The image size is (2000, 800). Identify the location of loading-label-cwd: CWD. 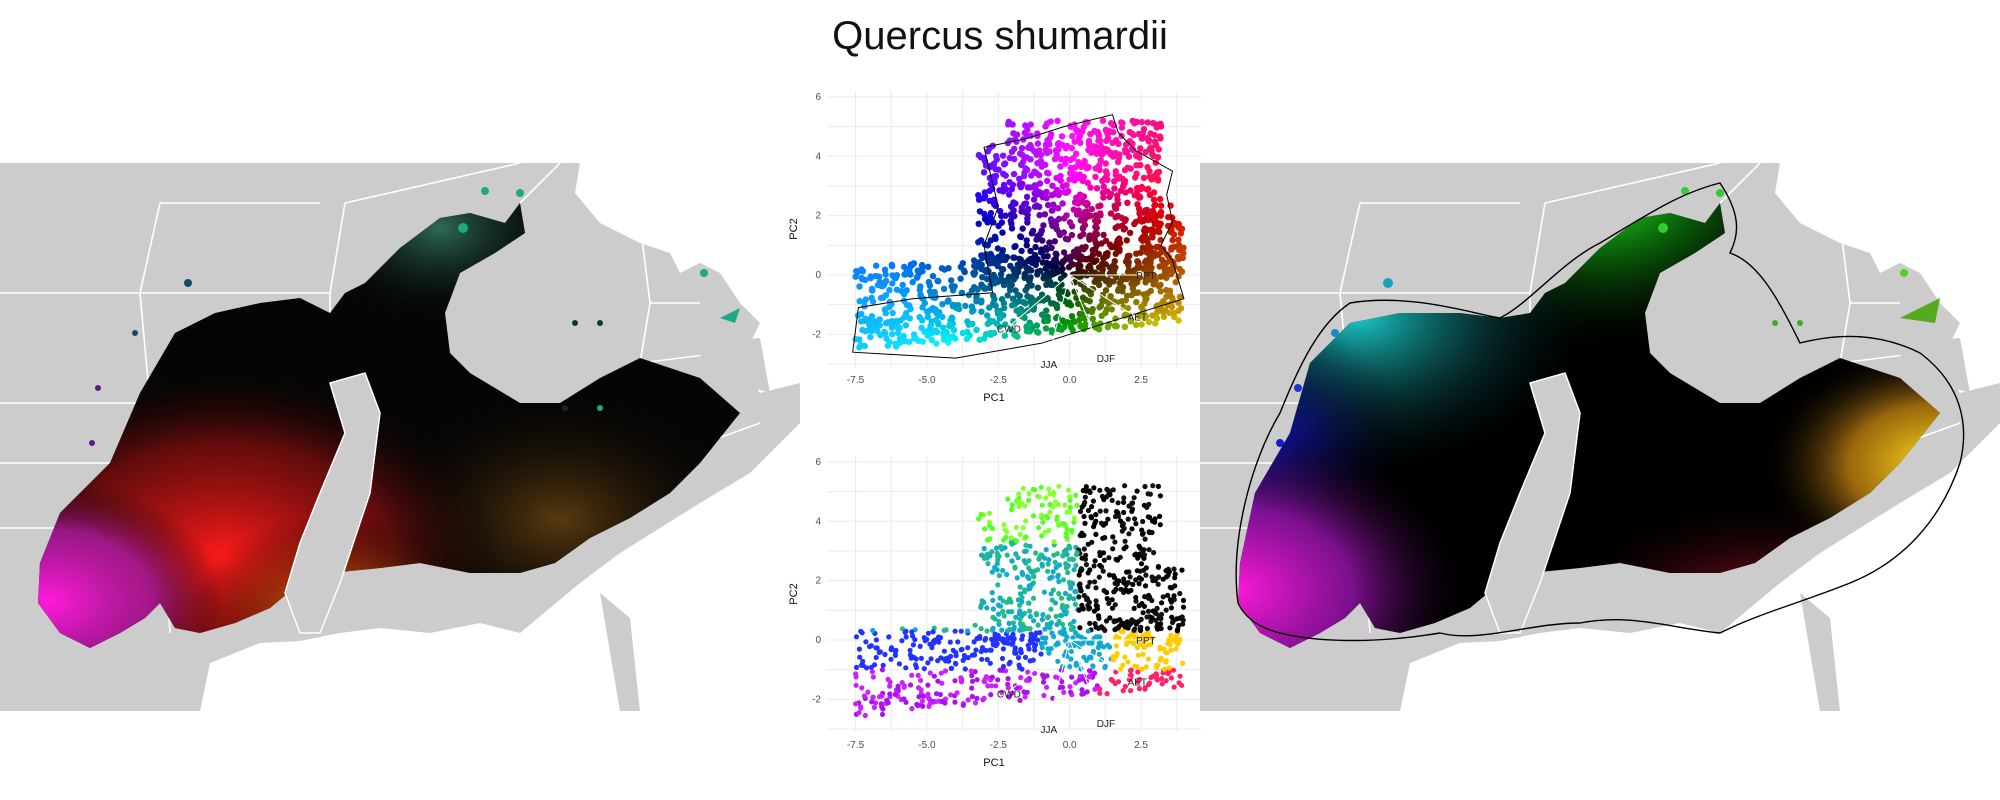
(1009, 329).